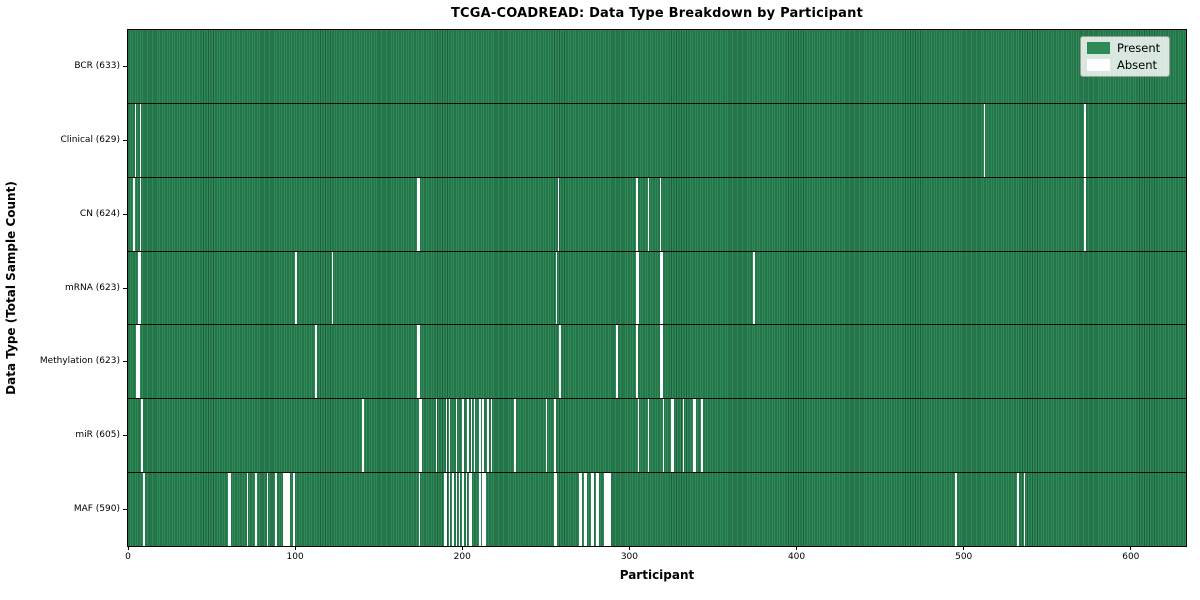 This screenshot has height=600, width=1200. What do you see at coordinates (96, 508) in the screenshot?
I see `y-tick-label: MAF (590)` at bounding box center [96, 508].